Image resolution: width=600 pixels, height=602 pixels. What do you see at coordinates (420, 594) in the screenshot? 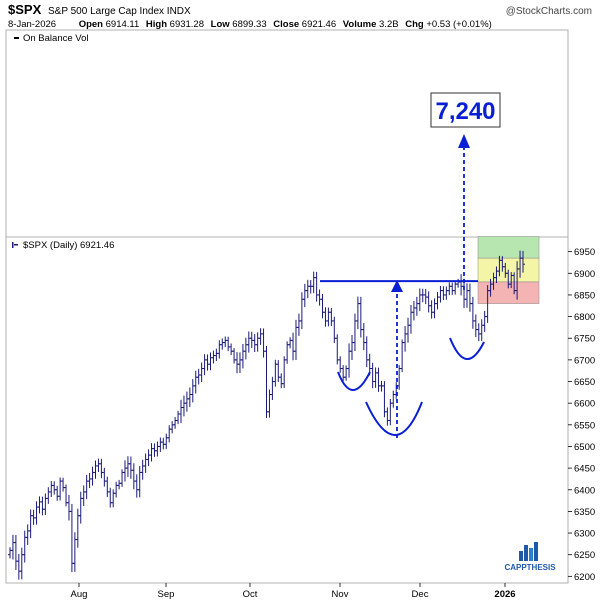
I see `x-tick-label: Dec` at bounding box center [420, 594].